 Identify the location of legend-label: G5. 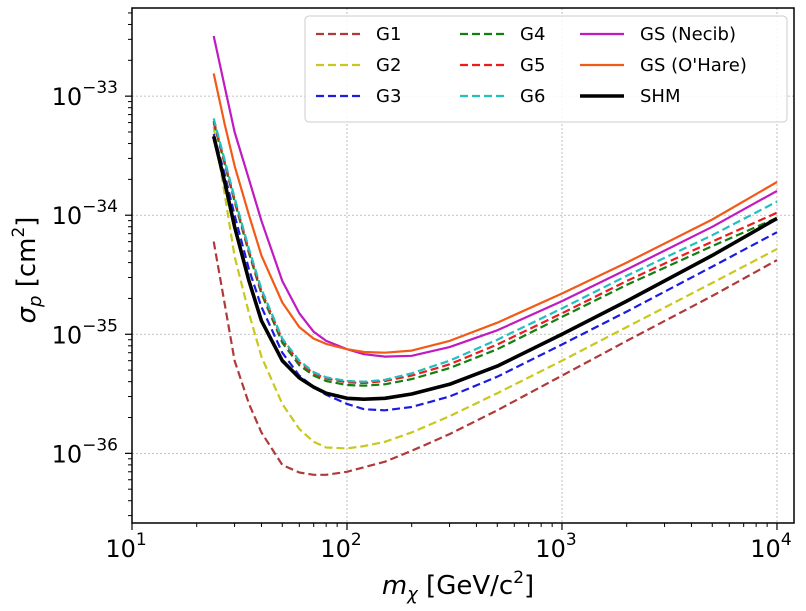
(532, 65).